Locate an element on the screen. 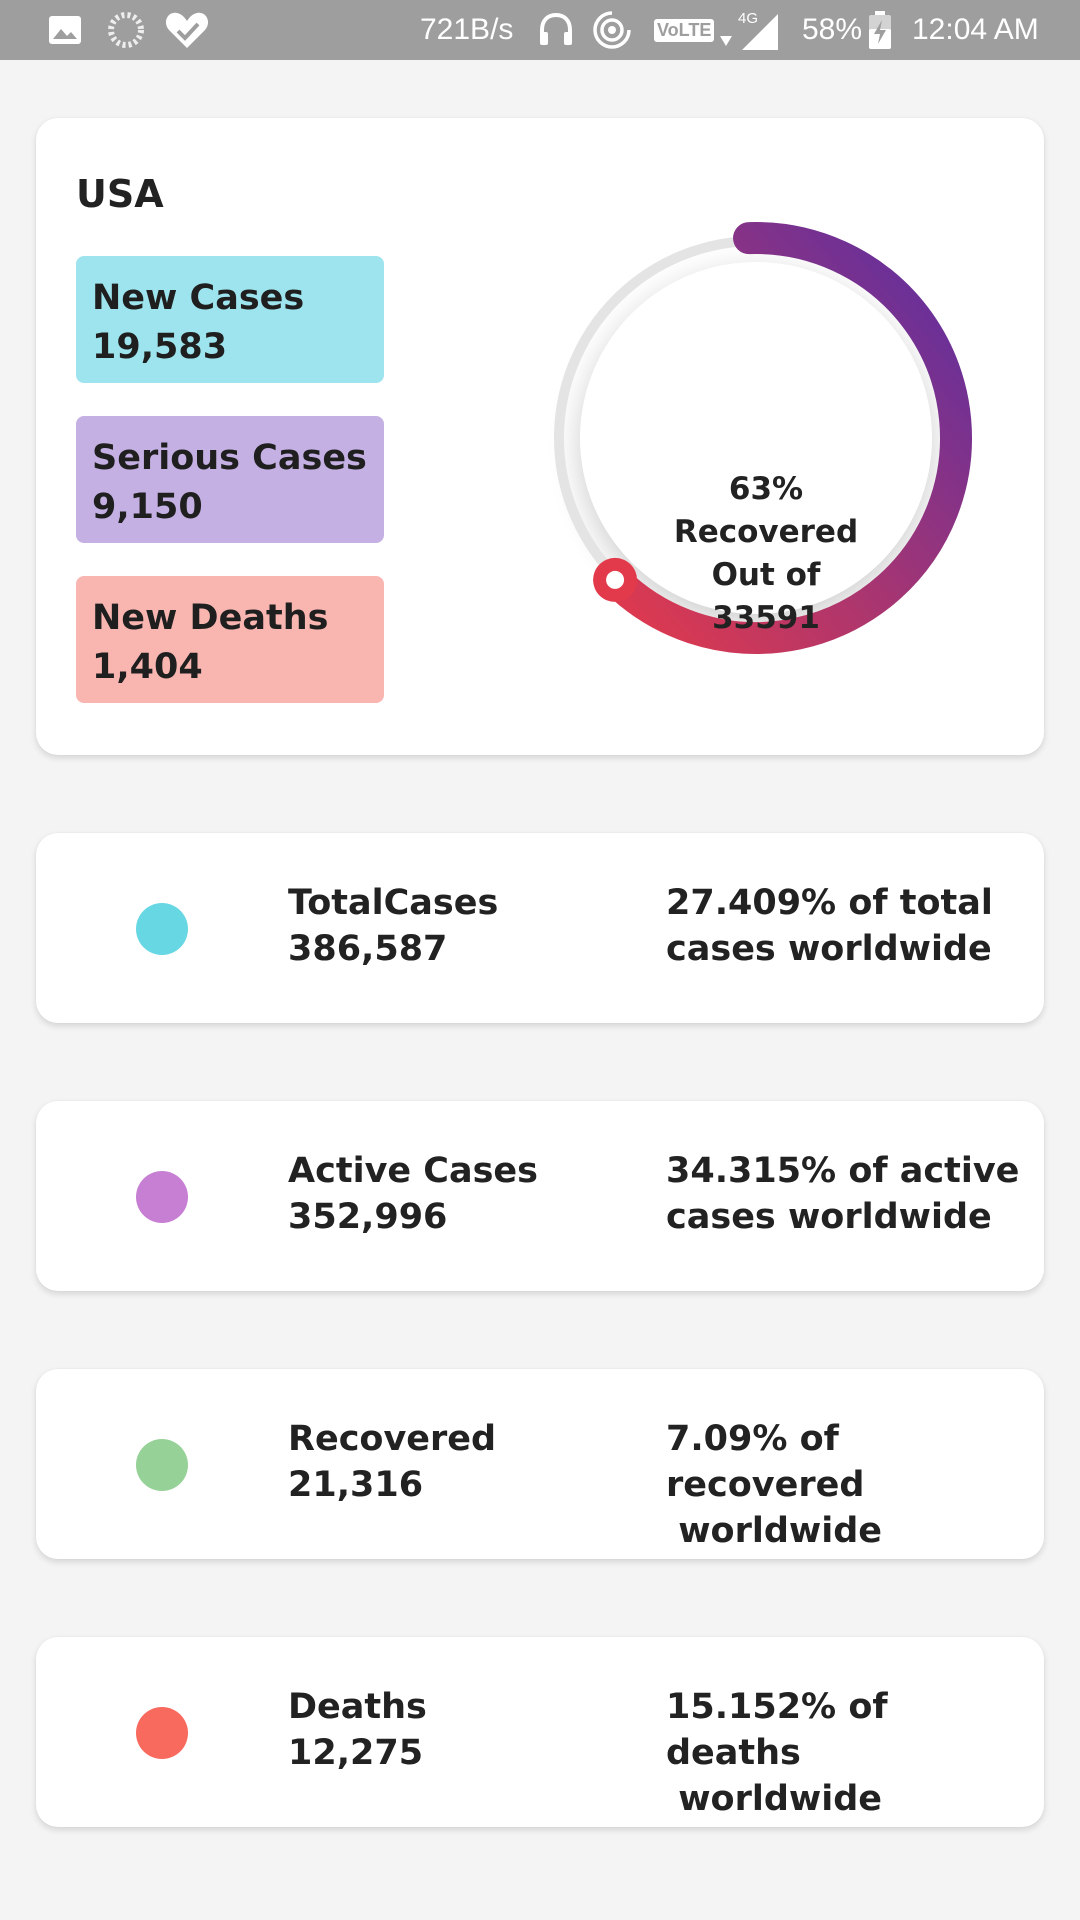 This screenshot has width=1080, height=1920. serious-cases-box: Serious Cases 9,150 is located at coordinates (230, 479).